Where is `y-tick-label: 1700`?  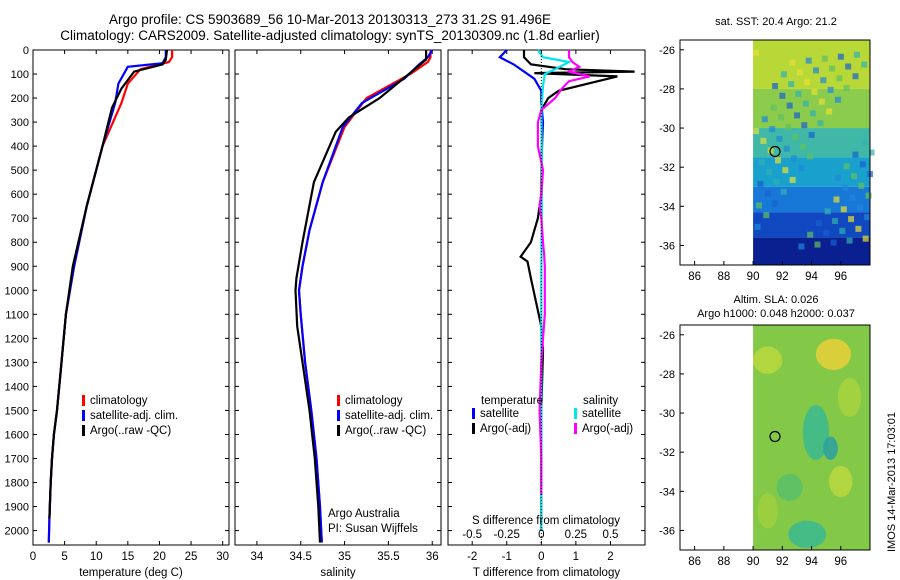 y-tick-label: 1700 is located at coordinates (17, 459).